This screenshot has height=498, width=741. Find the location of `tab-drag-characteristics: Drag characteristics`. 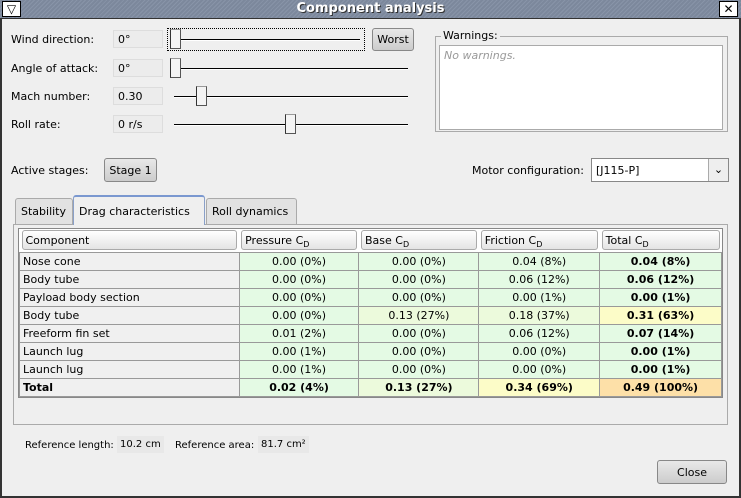

tab-drag-characteristics: Drag characteristics is located at coordinates (139, 210).